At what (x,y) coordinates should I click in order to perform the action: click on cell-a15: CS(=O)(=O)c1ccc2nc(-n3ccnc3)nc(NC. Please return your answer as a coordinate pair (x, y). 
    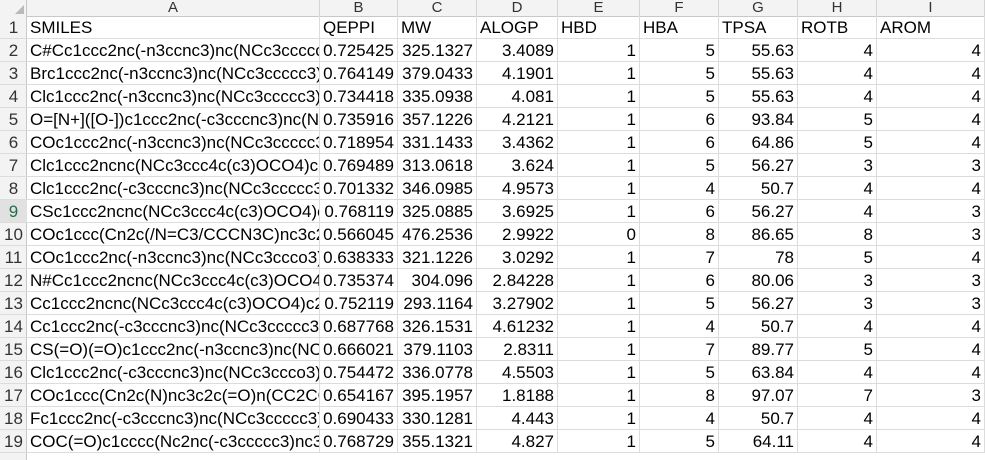
    Looking at the image, I should click on (173, 349).